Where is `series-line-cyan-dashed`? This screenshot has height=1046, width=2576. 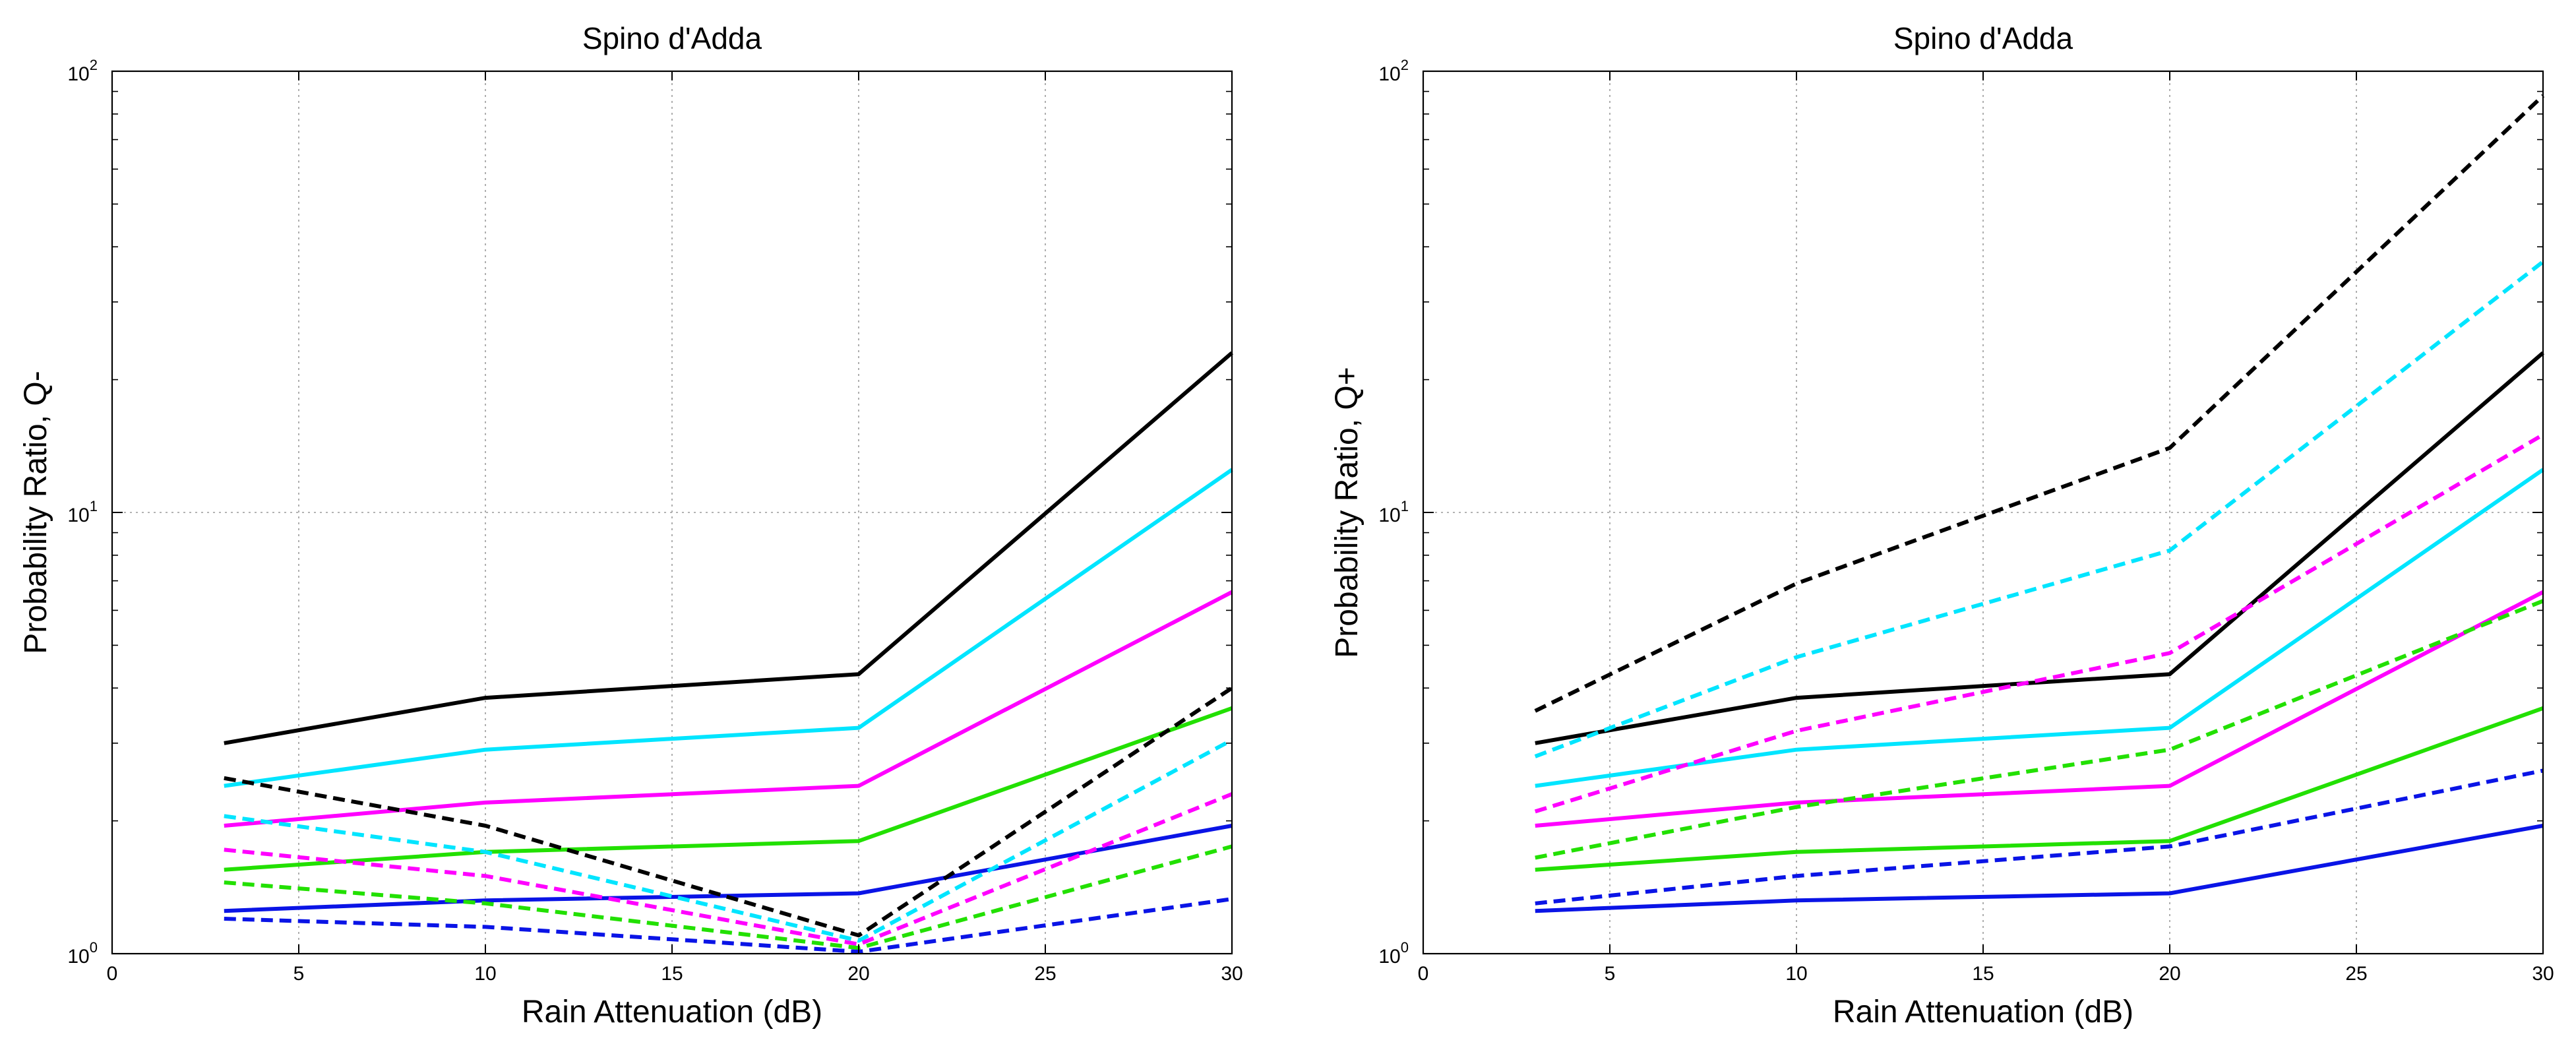
series-line-cyan-dashed is located at coordinates (728, 840).